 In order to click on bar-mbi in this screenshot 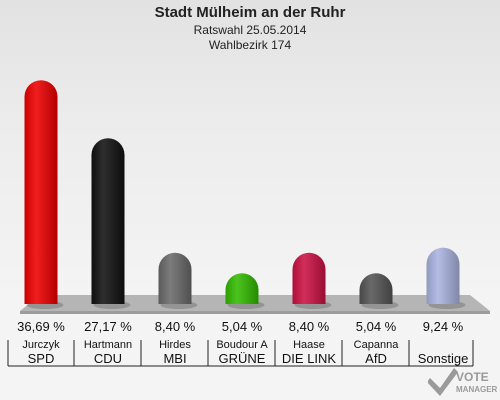, I will do `click(175, 278)`.